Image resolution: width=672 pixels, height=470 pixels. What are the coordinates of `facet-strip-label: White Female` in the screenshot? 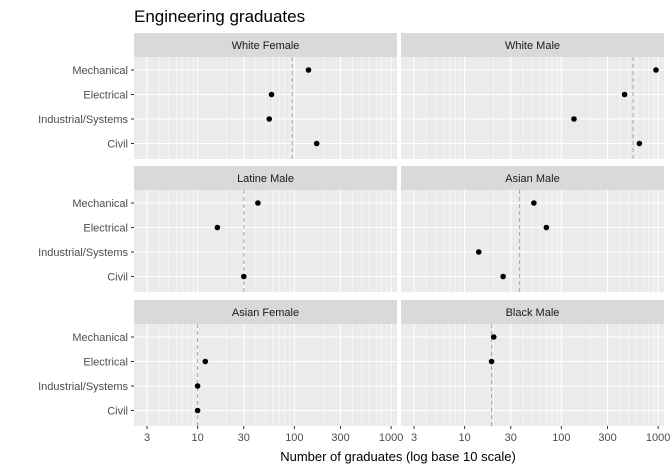 It's located at (266, 46).